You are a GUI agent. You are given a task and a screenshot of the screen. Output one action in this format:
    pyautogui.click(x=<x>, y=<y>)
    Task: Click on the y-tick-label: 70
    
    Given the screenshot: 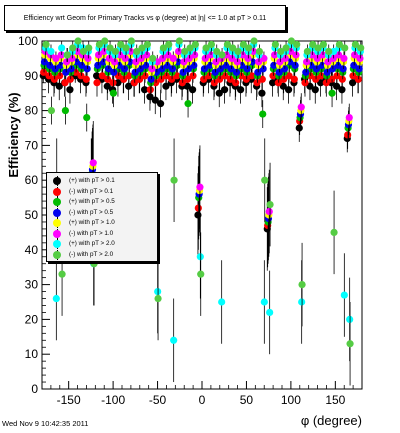 What is the action you would take?
    pyautogui.click(x=32, y=145)
    